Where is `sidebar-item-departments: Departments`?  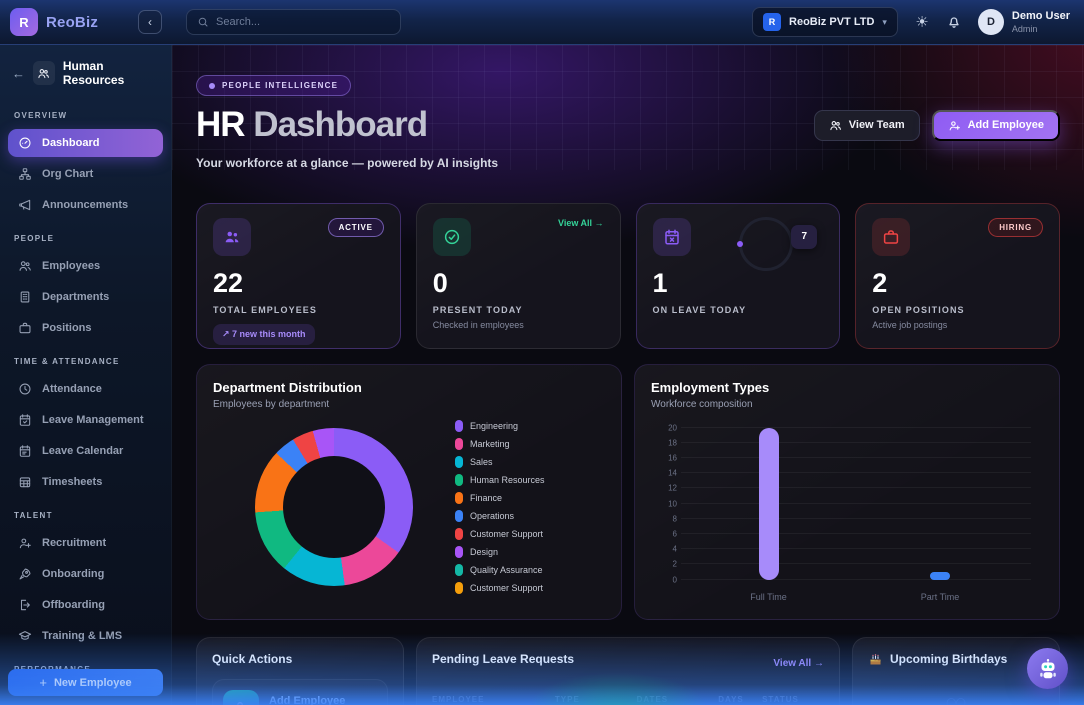
sidebar-item-departments: Departments is located at coordinates (85, 297).